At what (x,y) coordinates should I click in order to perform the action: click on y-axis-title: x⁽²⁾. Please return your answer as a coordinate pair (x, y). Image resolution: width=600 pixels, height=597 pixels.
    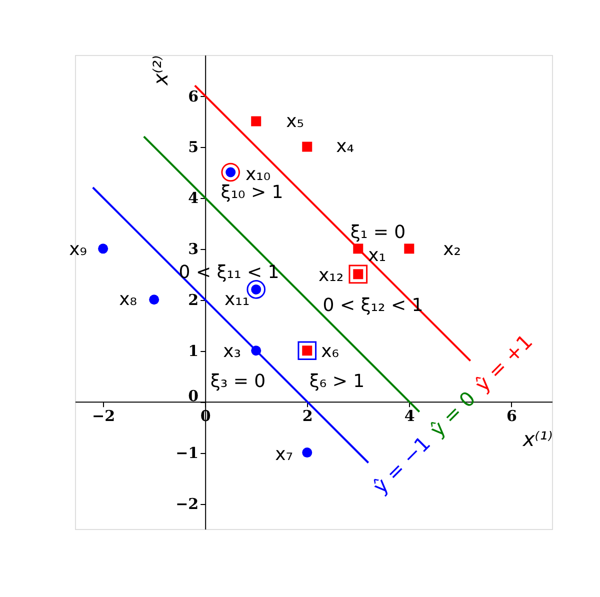
    Looking at the image, I should click on (160, 70).